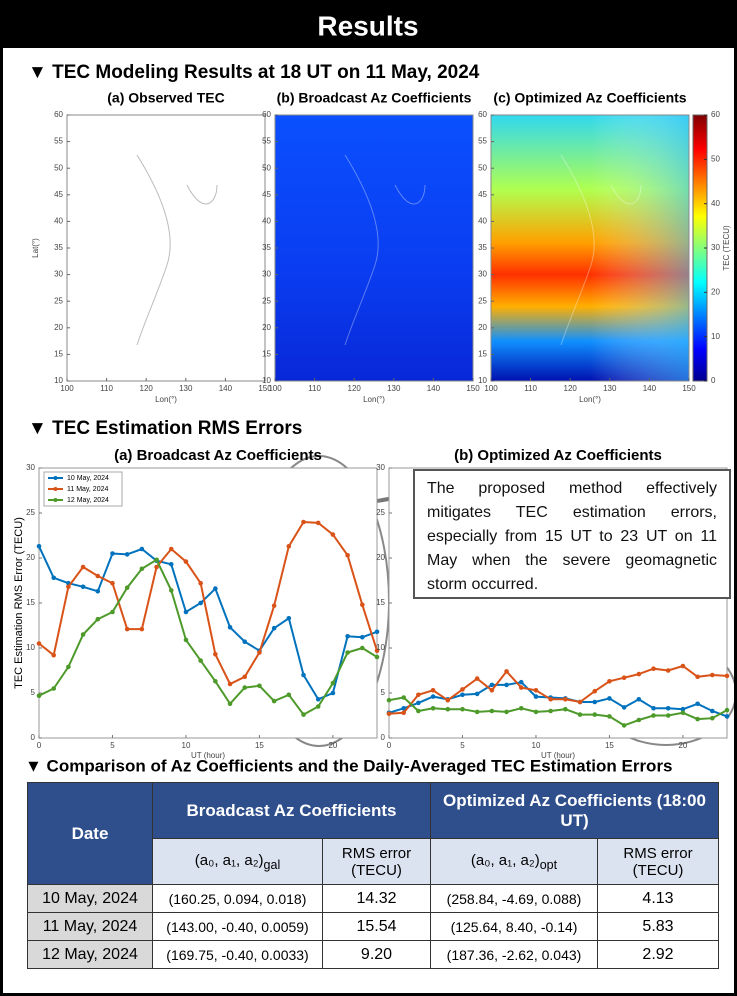  Describe the element at coordinates (383, 692) in the screenshot. I see `y-tick-label: 5` at that location.